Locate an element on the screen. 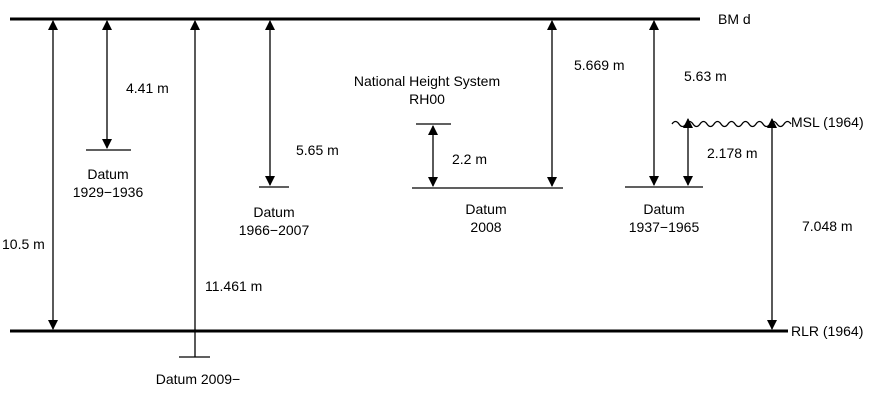  msl-1964-wave is located at coordinates (731, 124).